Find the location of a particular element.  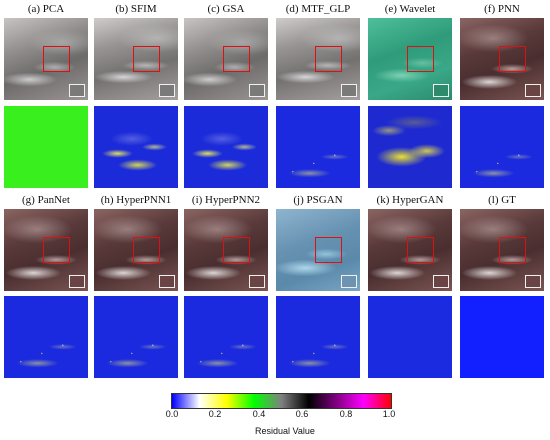

label-hyperpnn1: (h) HyperPNN1 is located at coordinates (136, 200).